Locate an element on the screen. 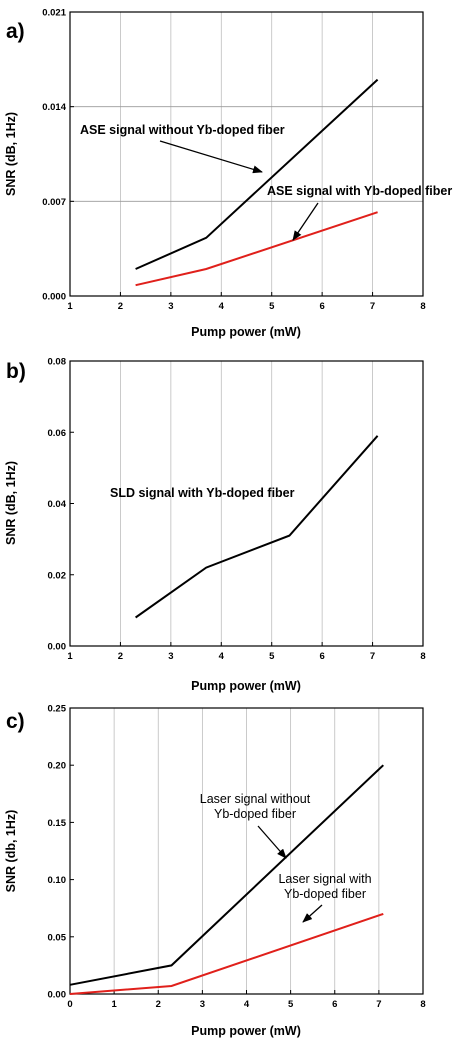 The width and height of the screenshot is (474, 1043). panel-2-x-tick-label: 4 is located at coordinates (222, 656).